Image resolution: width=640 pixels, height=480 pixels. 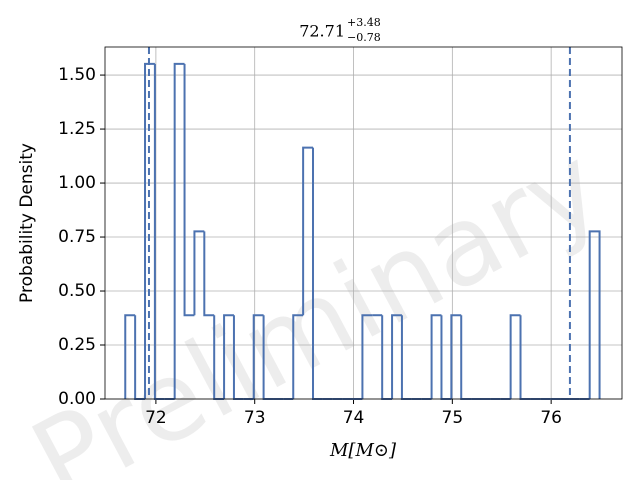 I want to click on x-axis-label: M[M⊙], so click(x=363, y=450).